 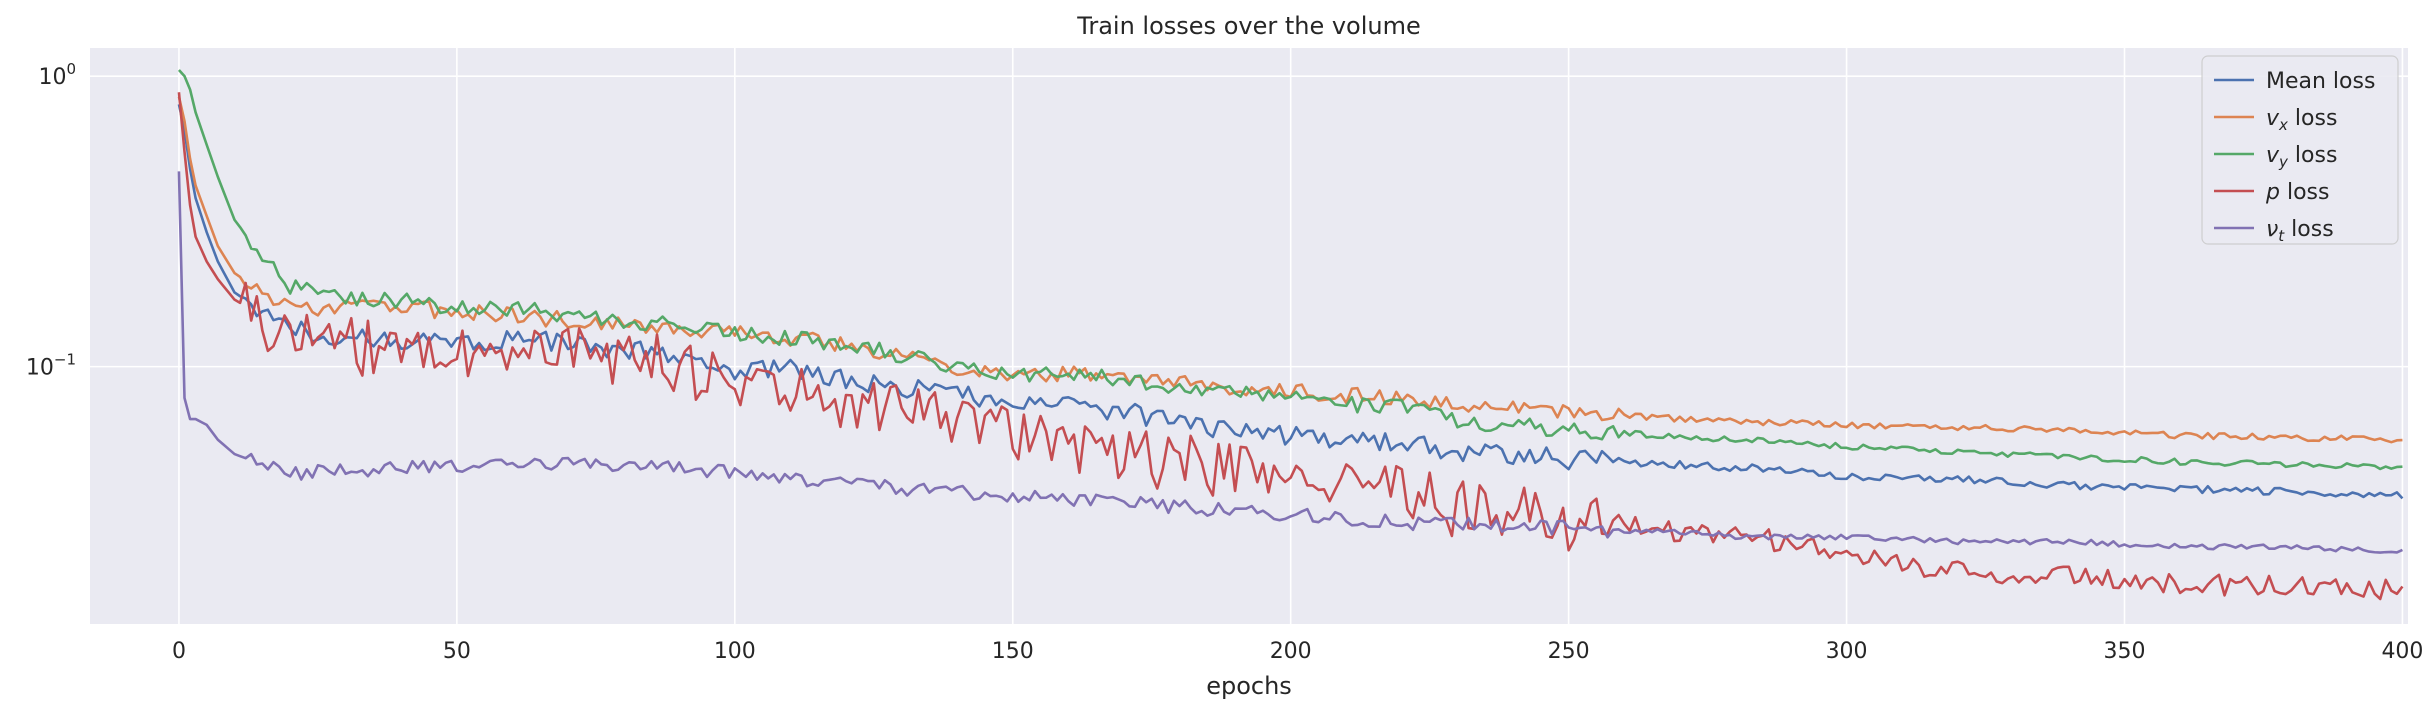 I want to click on y-tick-label: 10⁻¹, so click(x=51, y=366).